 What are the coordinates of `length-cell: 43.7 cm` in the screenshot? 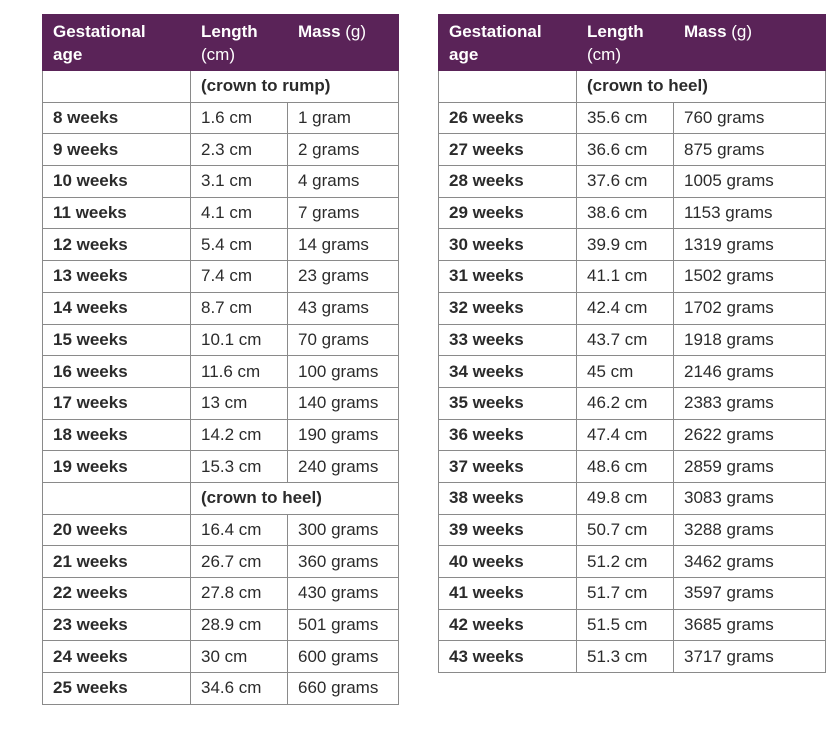 It's located at (625, 340).